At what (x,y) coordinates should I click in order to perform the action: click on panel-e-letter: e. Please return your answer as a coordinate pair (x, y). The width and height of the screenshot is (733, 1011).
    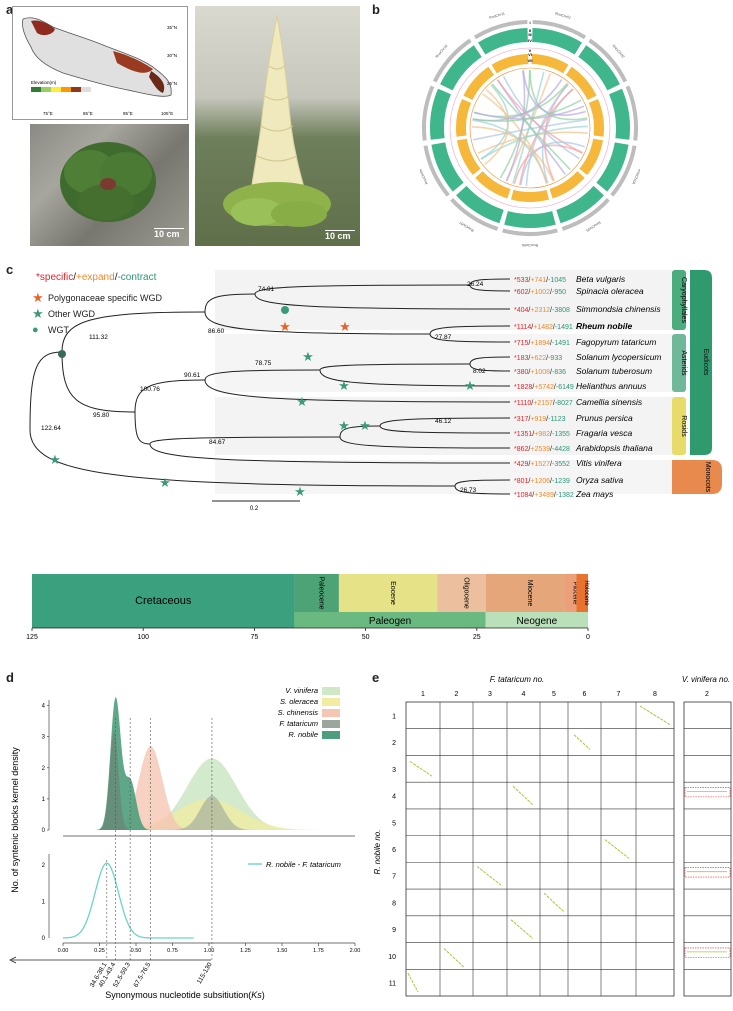
    Looking at the image, I should click on (376, 677).